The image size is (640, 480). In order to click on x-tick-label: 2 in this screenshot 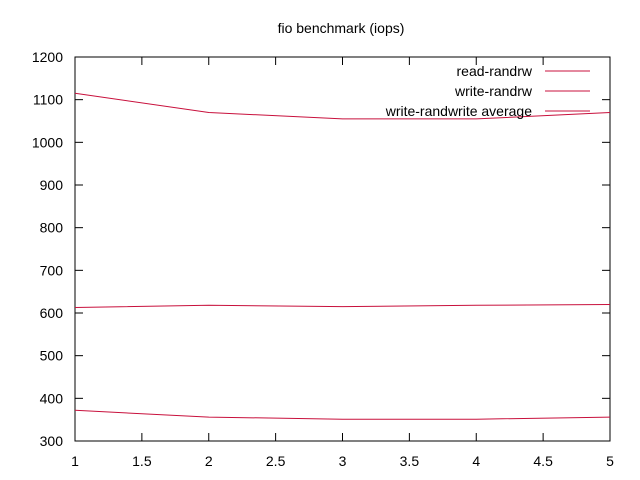, I will do `click(209, 461)`.